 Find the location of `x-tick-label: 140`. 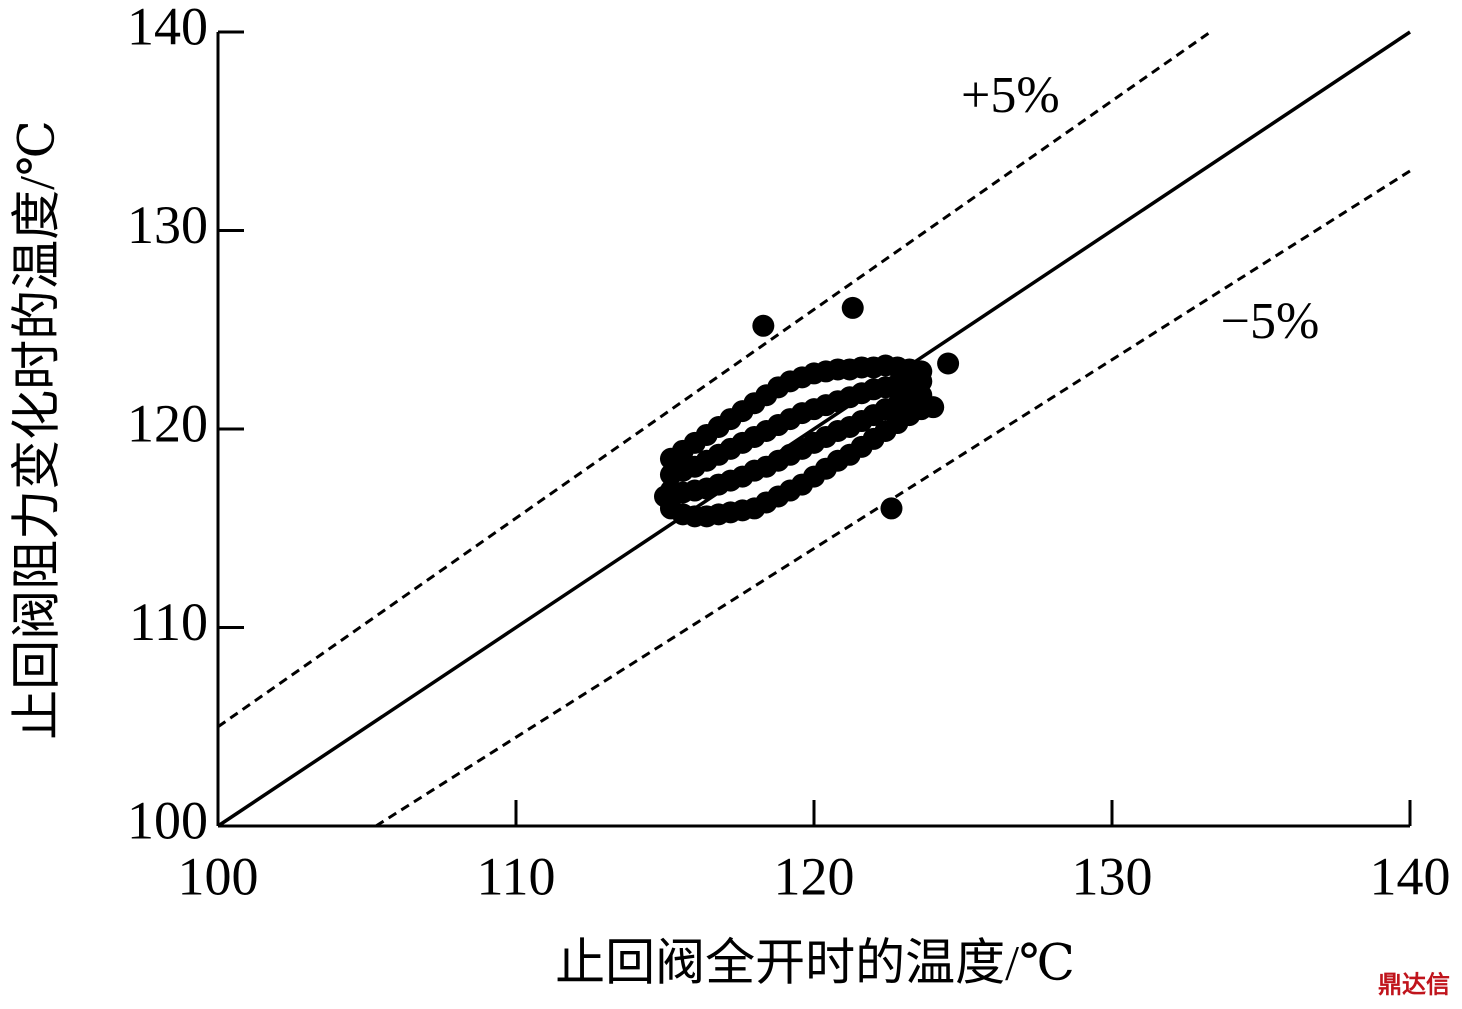

x-tick-label: 140 is located at coordinates (1410, 876).